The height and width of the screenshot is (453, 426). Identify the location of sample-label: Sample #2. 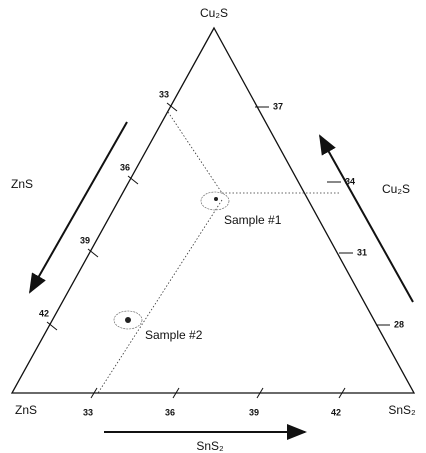
(174, 335).